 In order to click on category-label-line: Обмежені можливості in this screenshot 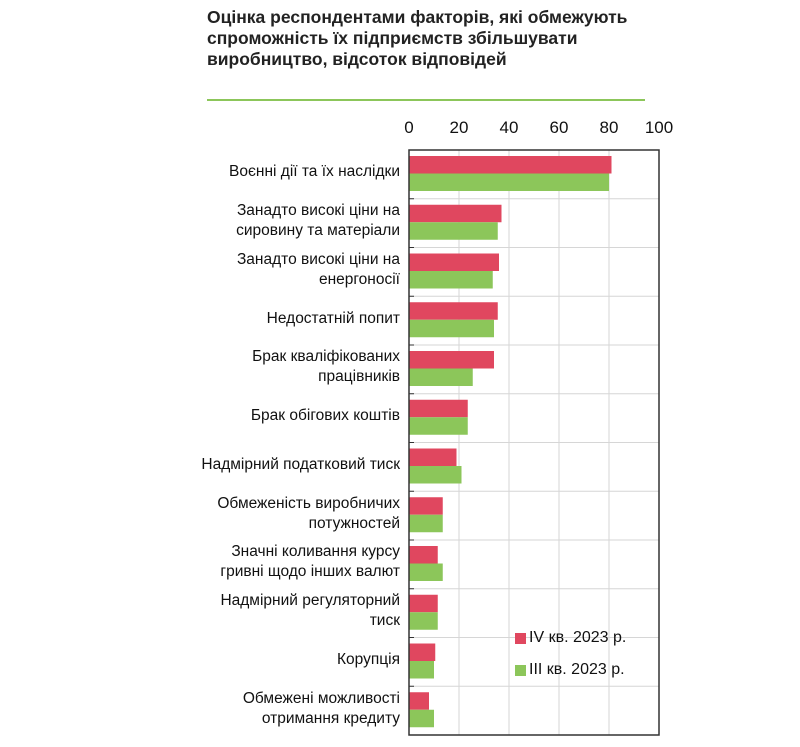, I will do `click(321, 698)`.